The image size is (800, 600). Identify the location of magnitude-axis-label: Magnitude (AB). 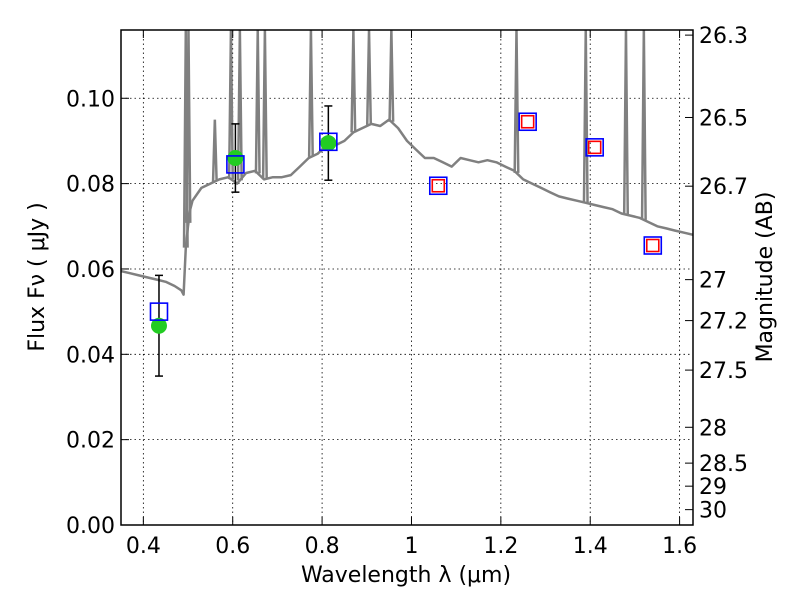
(765, 277).